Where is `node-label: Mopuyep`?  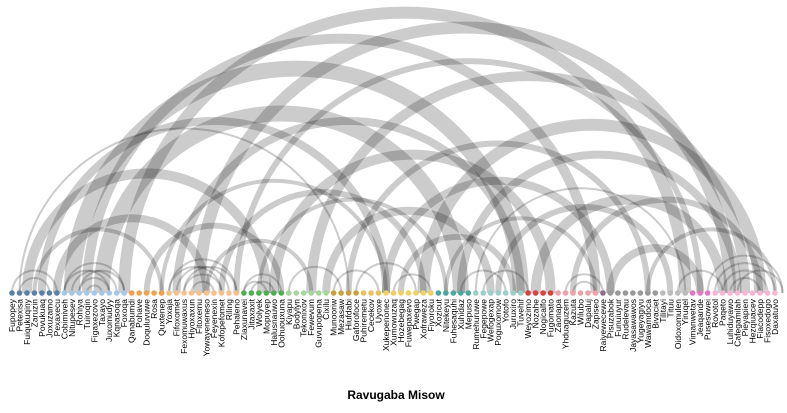
node-label: Mopuyep is located at coordinates (266, 316).